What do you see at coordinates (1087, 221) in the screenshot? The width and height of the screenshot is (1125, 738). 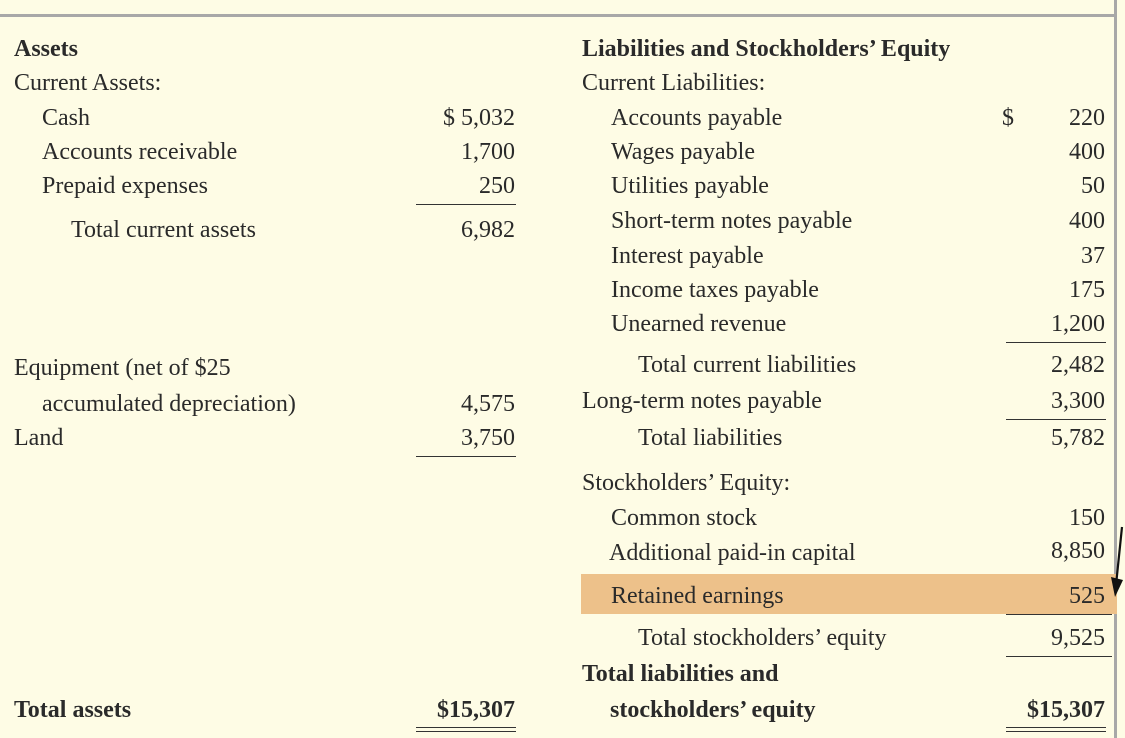 I see `short-term-notes-value: 400` at bounding box center [1087, 221].